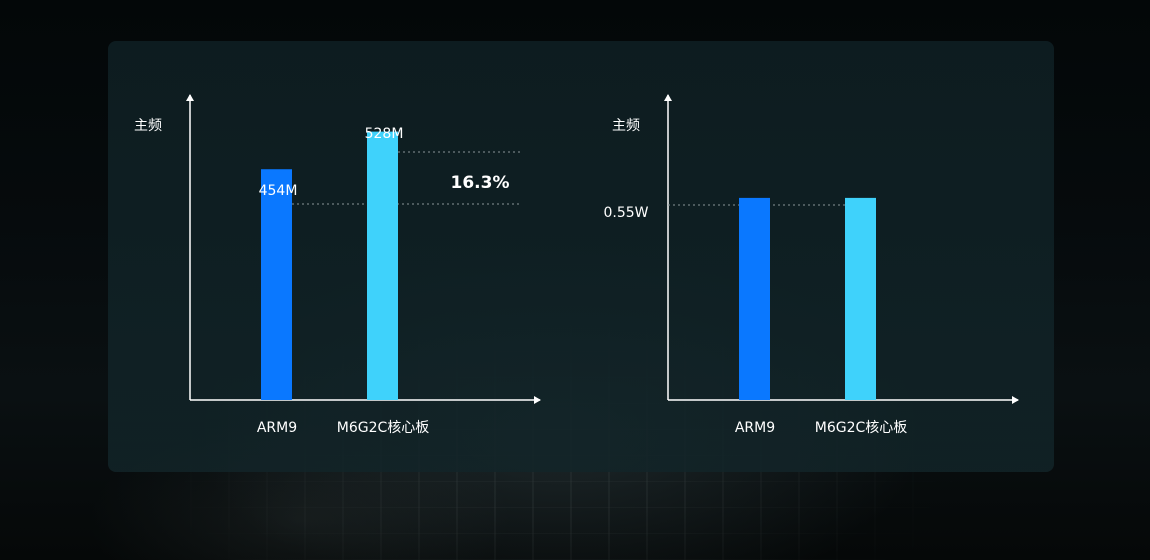 This screenshot has width=1150, height=560. Describe the element at coordinates (860, 298) in the screenshot. I see `bar-m6g2c-power` at that location.